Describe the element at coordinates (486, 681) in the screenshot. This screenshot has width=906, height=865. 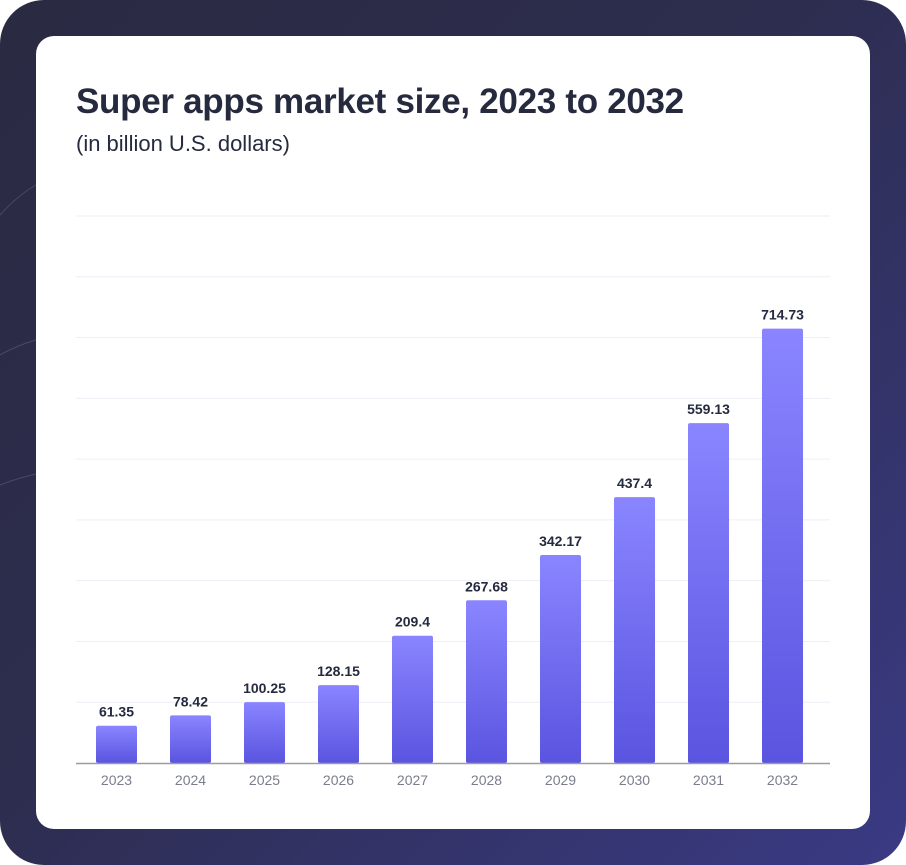
I see `bar-2028` at that location.